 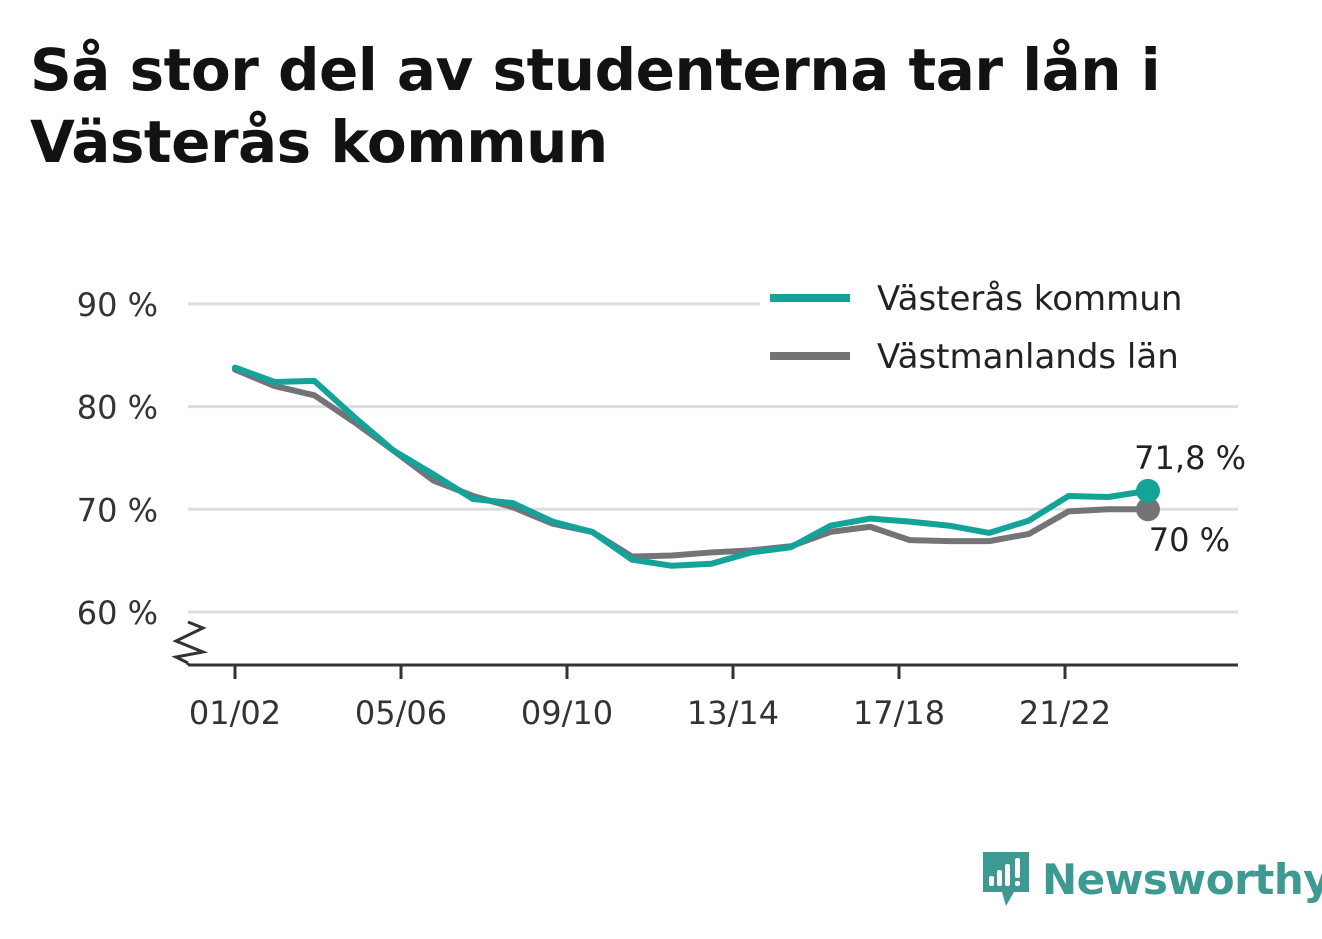 What do you see at coordinates (704, 643) in the screenshot?
I see `x-axis` at bounding box center [704, 643].